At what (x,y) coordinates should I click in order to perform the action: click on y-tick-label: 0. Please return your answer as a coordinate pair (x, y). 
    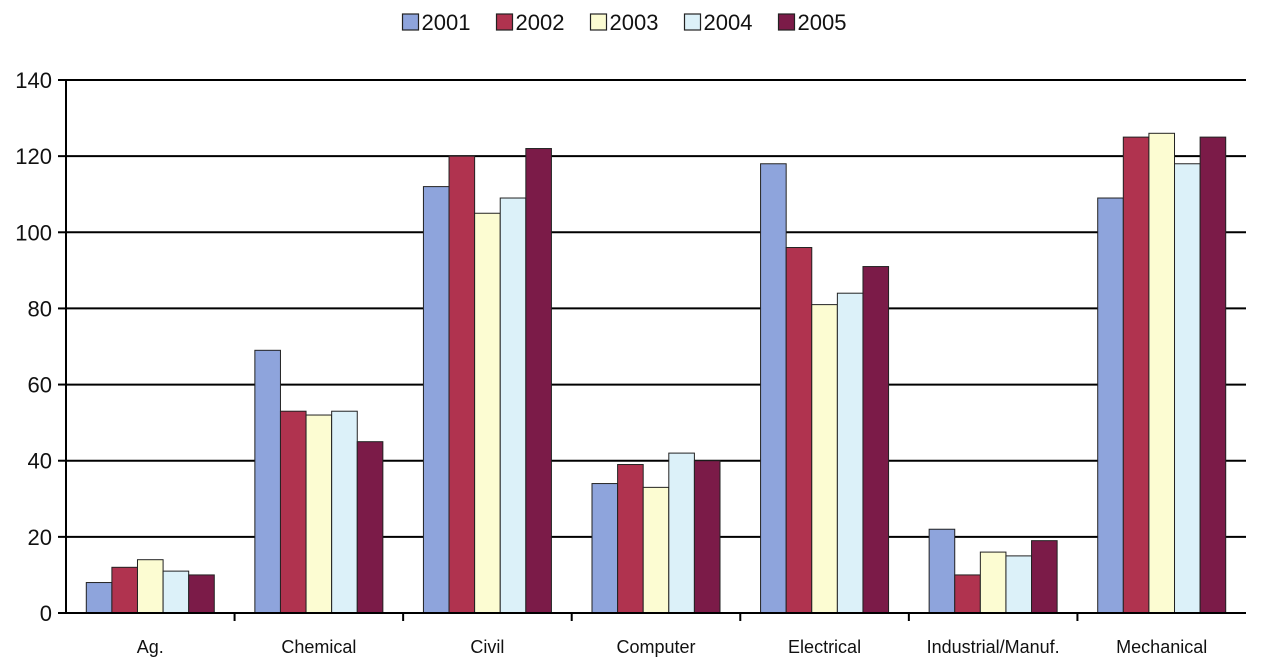
    Looking at the image, I should click on (46, 613).